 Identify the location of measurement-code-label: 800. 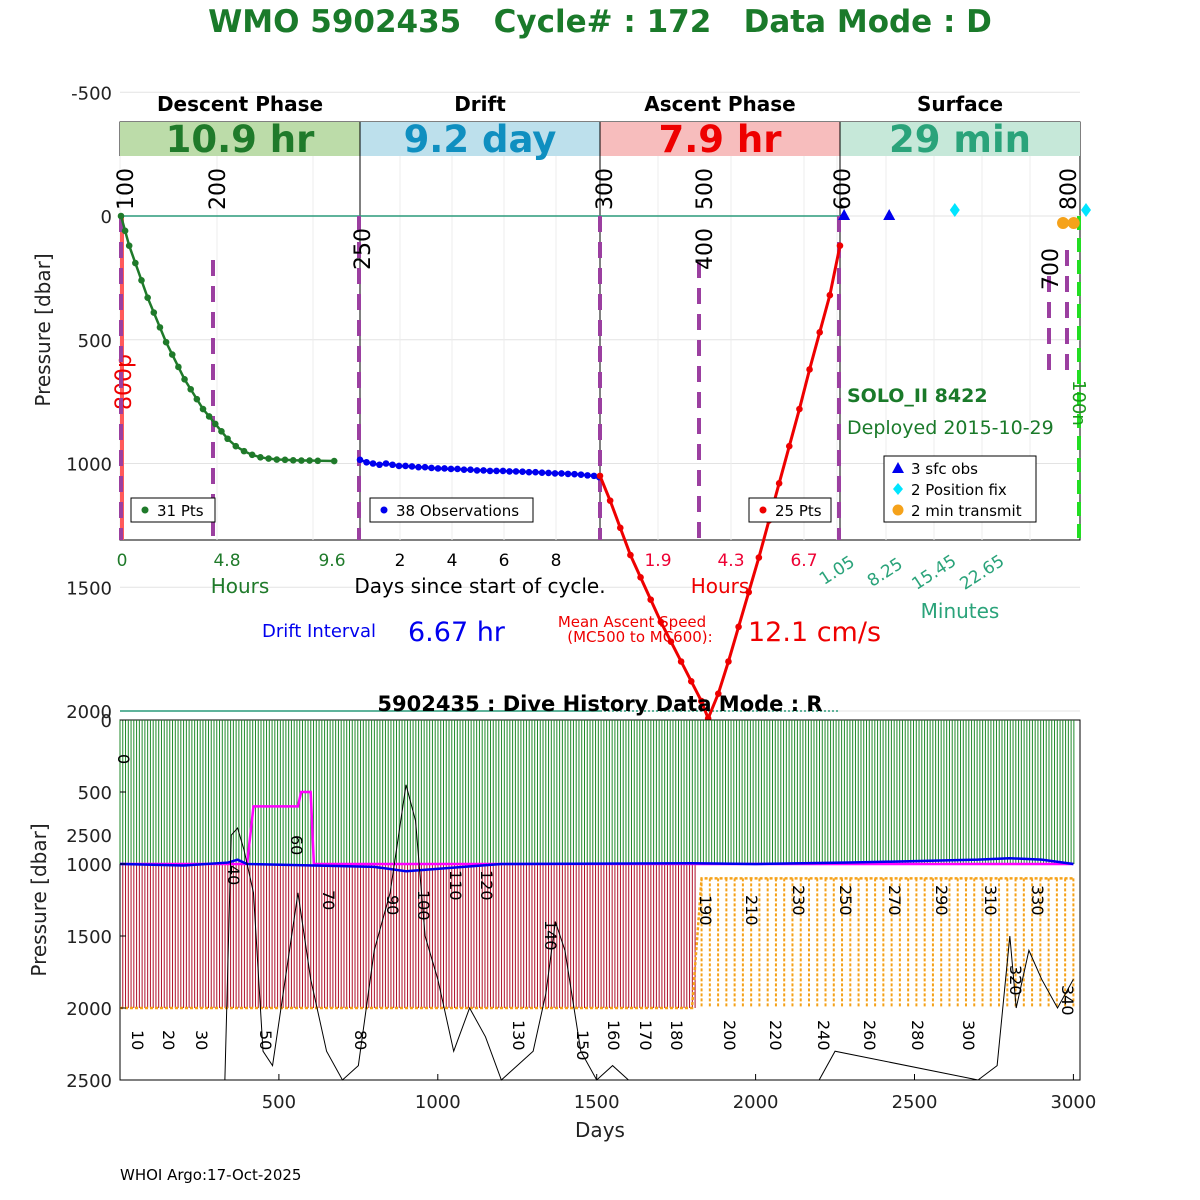
(1069, 189).